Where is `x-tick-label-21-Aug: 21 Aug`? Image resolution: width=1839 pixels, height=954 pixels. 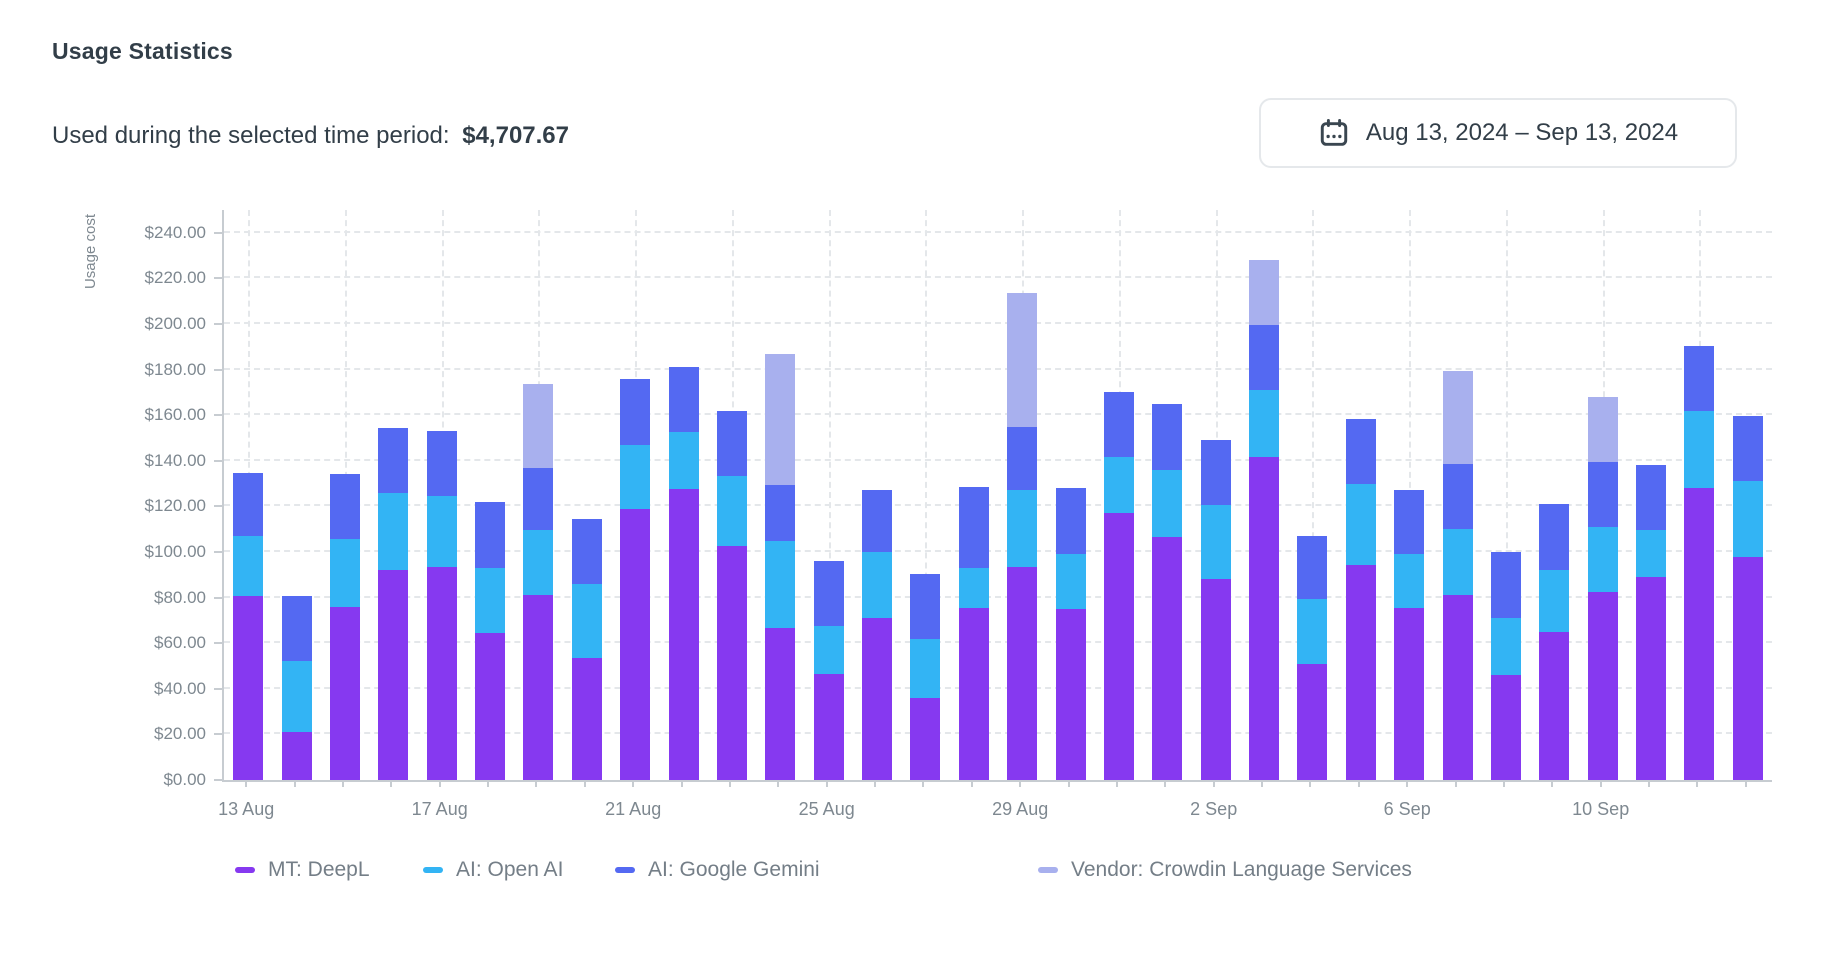
x-tick-label-21-Aug: 21 Aug is located at coordinates (633, 809).